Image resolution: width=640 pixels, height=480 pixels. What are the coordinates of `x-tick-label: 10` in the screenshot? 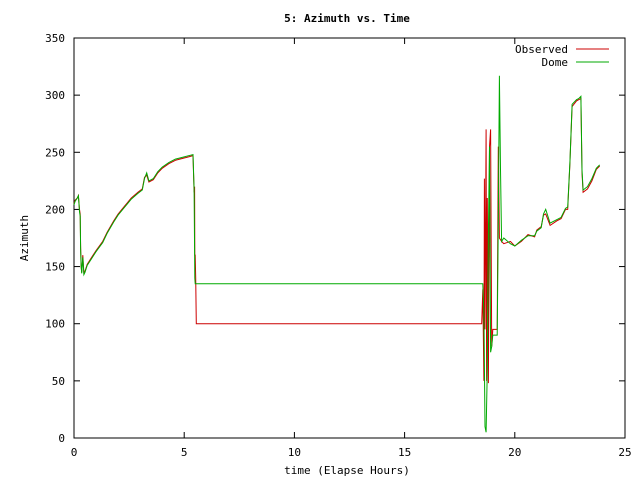 It's located at (294, 452).